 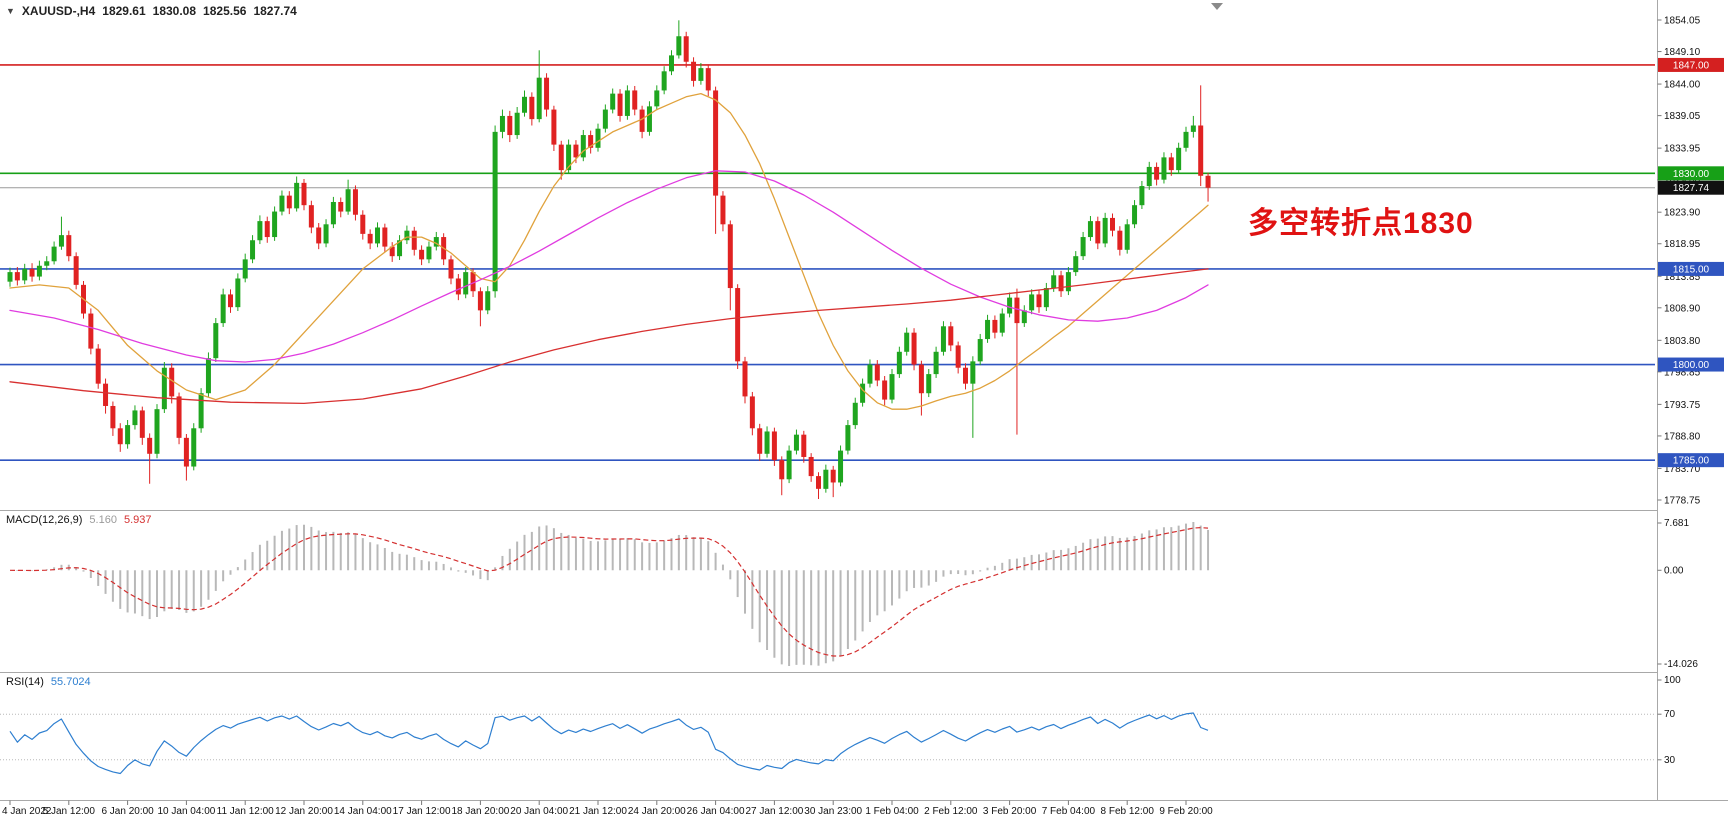 I want to click on price-axis, so click(x=1692, y=400).